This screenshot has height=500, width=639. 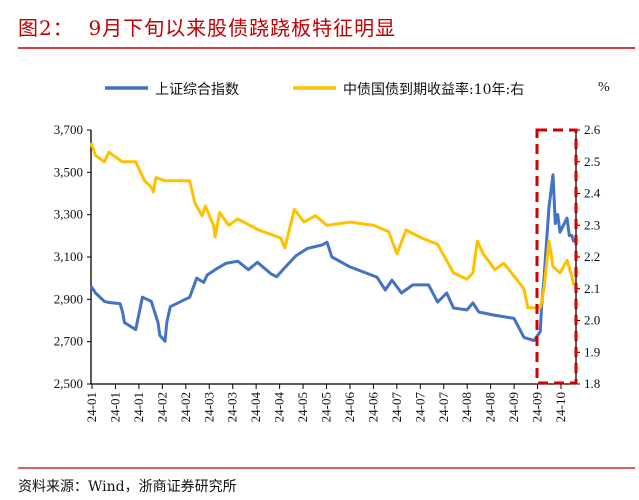 I want to click on right-axis-unit: %, so click(x=604, y=87).